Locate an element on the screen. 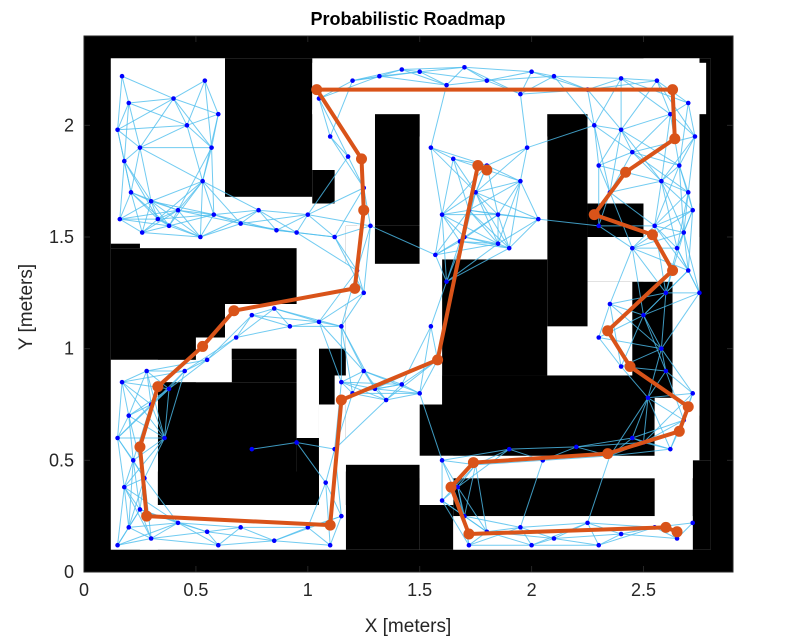  x-tick-label: 2.5 is located at coordinates (643, 590).